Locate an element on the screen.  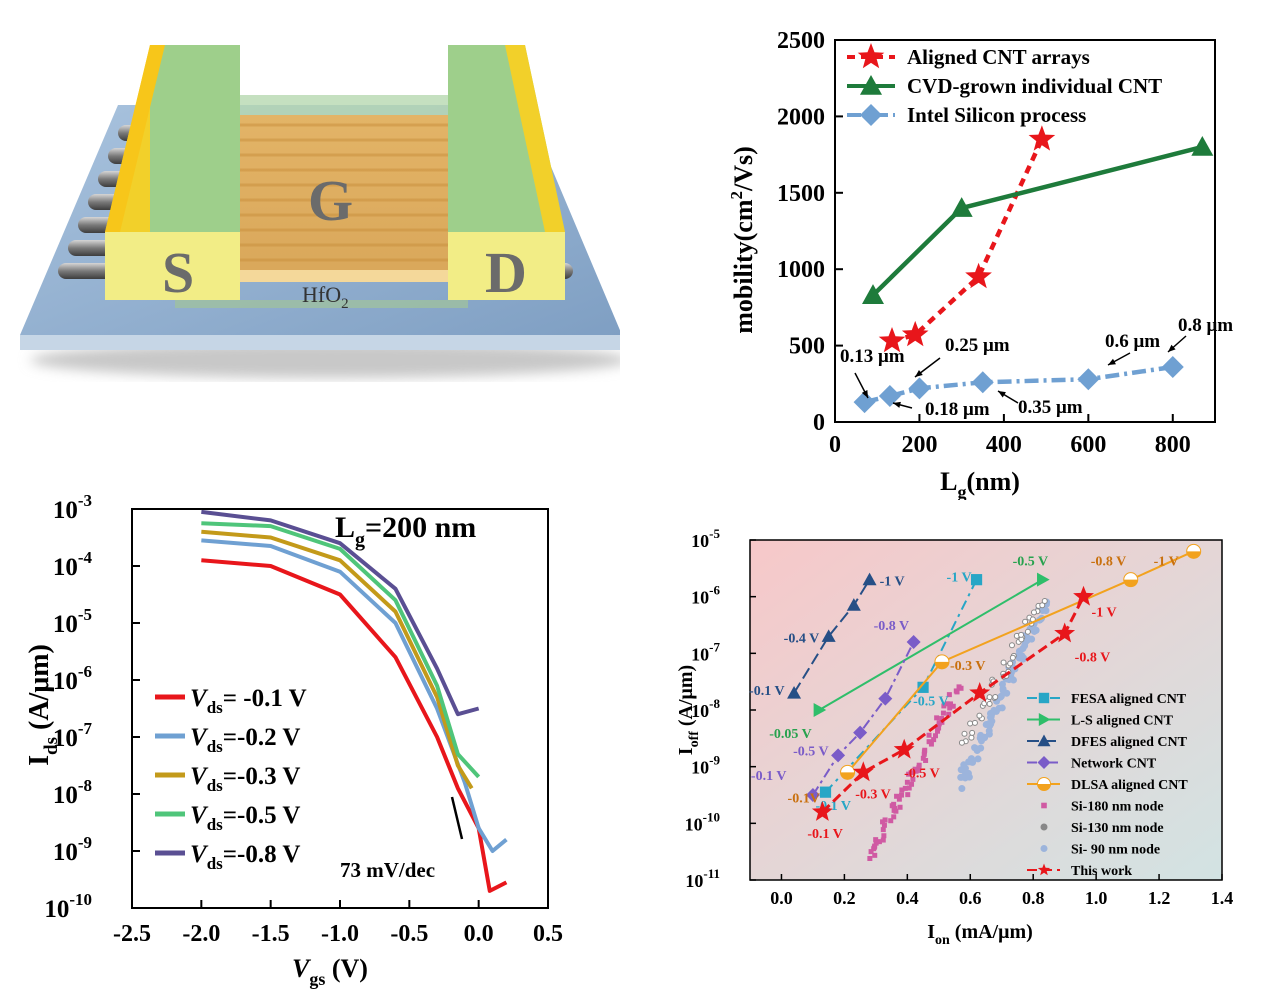
gate-metal is located at coordinates (338, 197).